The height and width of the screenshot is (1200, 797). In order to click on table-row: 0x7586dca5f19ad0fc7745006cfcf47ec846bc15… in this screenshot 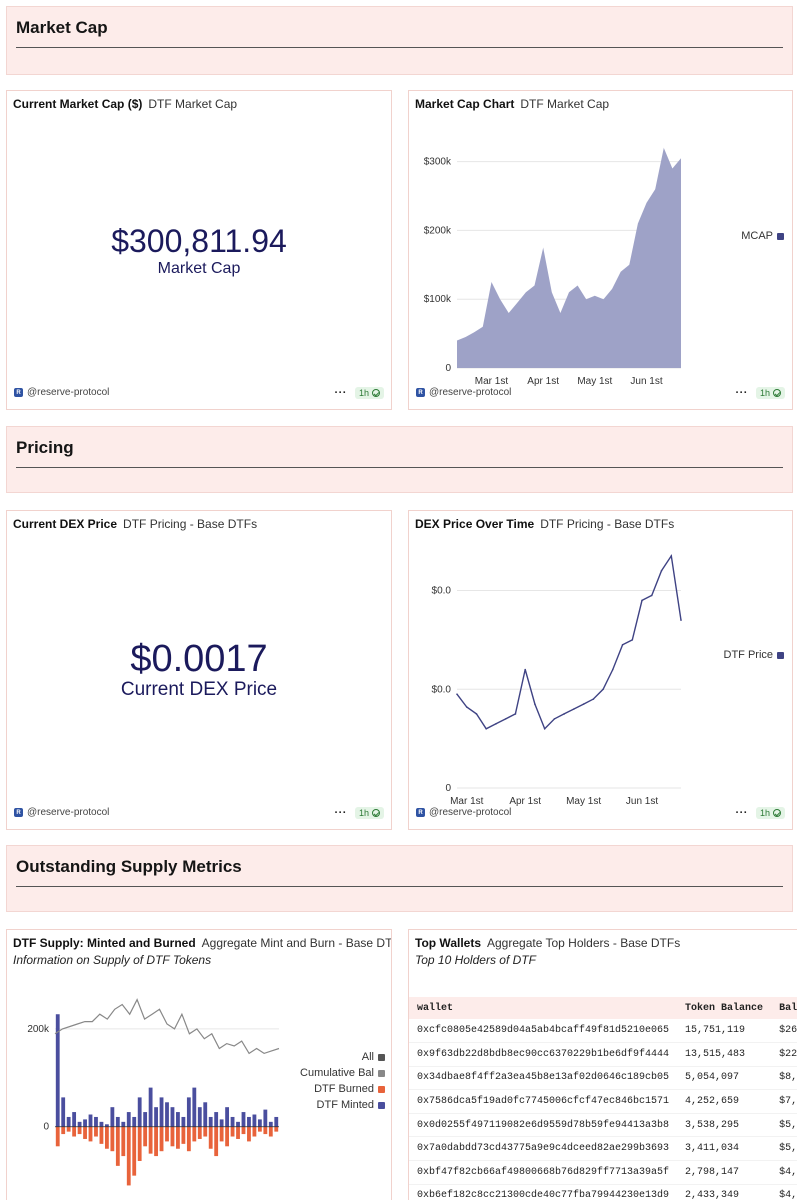, I will do `click(603, 1101)`.